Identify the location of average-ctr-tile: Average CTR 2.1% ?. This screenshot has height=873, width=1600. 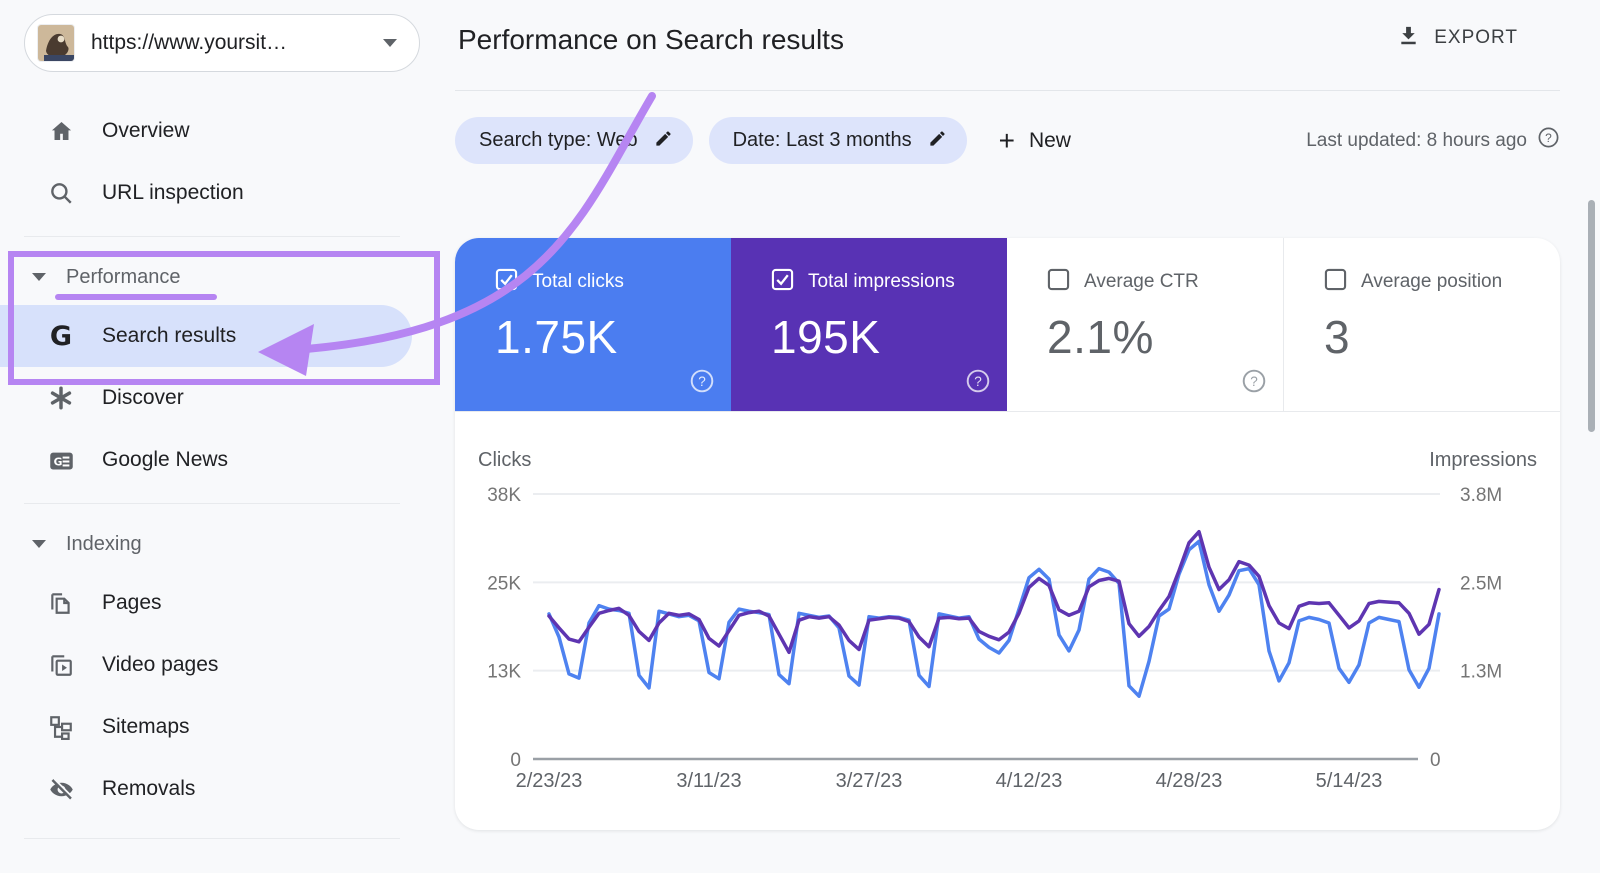
(1145, 324).